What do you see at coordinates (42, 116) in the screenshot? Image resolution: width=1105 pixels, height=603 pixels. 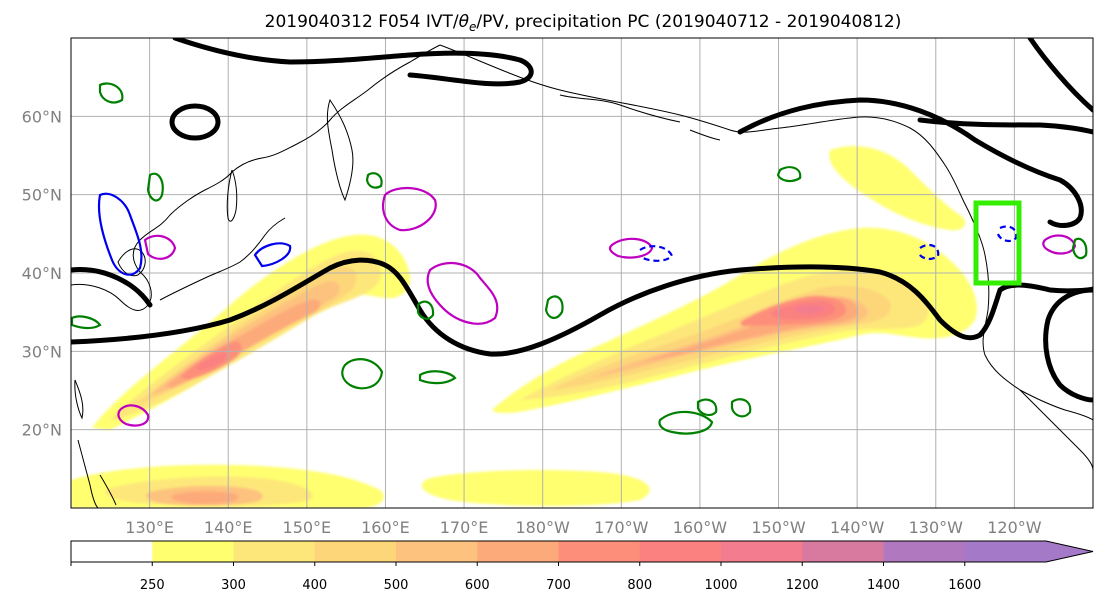 I see `y-tick-label: 60°N` at bounding box center [42, 116].